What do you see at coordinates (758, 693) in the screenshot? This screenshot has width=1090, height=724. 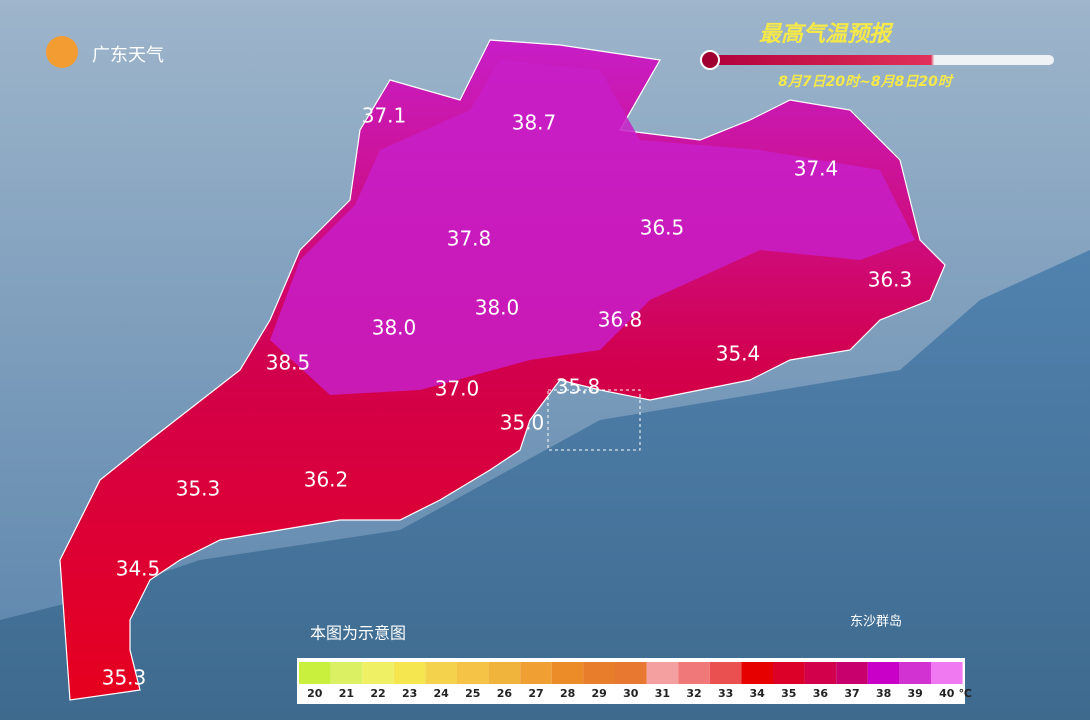 I see `legend-label: 34` at bounding box center [758, 693].